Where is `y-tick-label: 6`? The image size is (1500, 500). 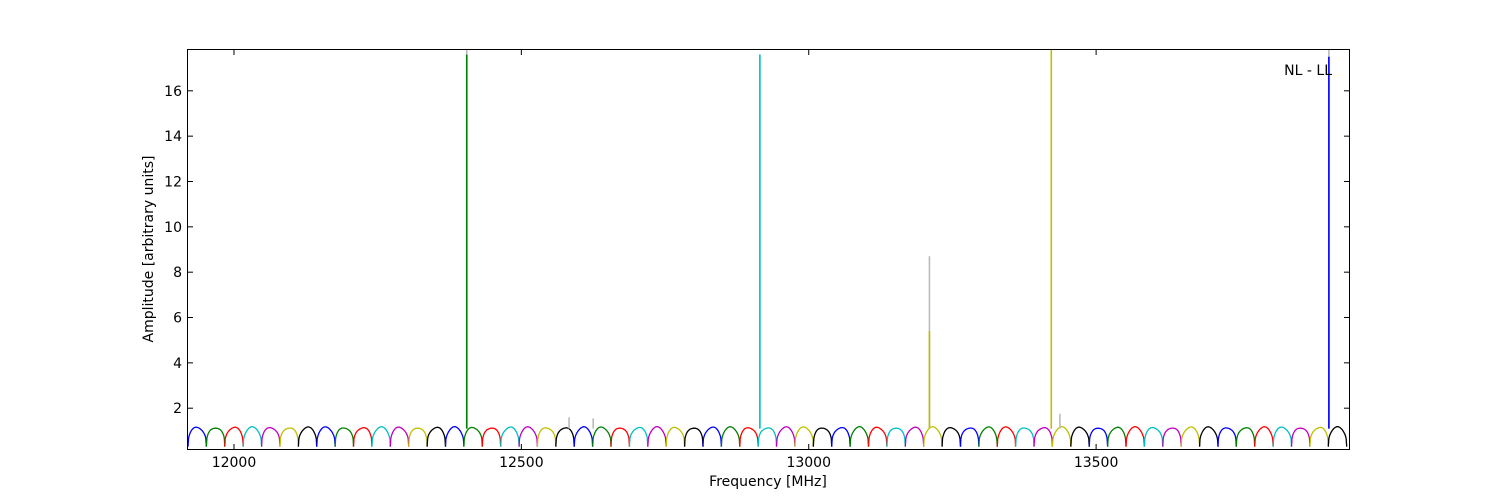 y-tick-label: 6 is located at coordinates (177, 319).